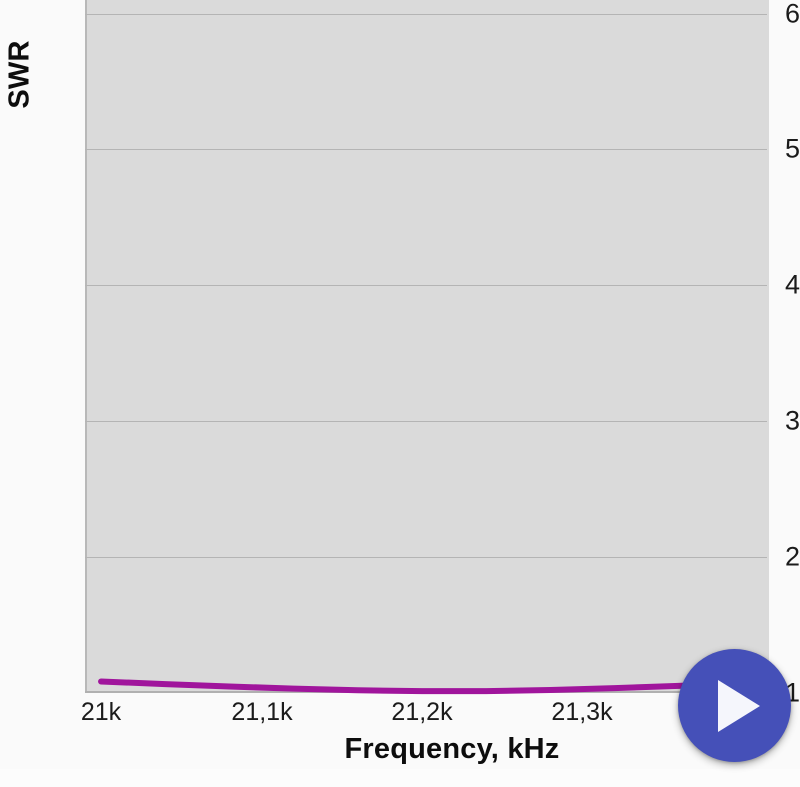 This screenshot has height=787, width=800. Describe the element at coordinates (400, 778) in the screenshot. I see `bottom-edge-band` at that location.